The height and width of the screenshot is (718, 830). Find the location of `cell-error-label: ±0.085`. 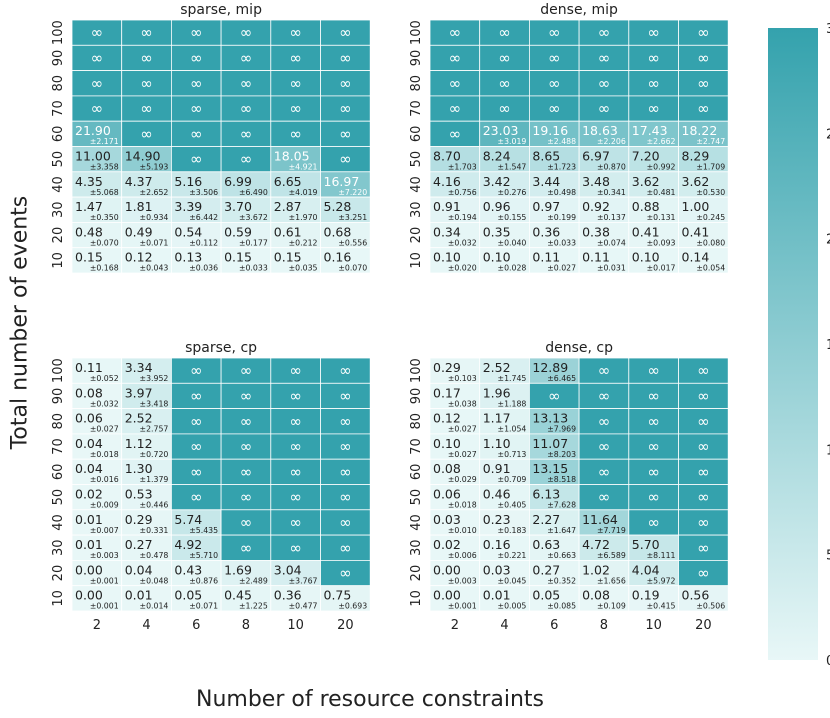

cell-error-label: ±0.085 is located at coordinates (561, 606).